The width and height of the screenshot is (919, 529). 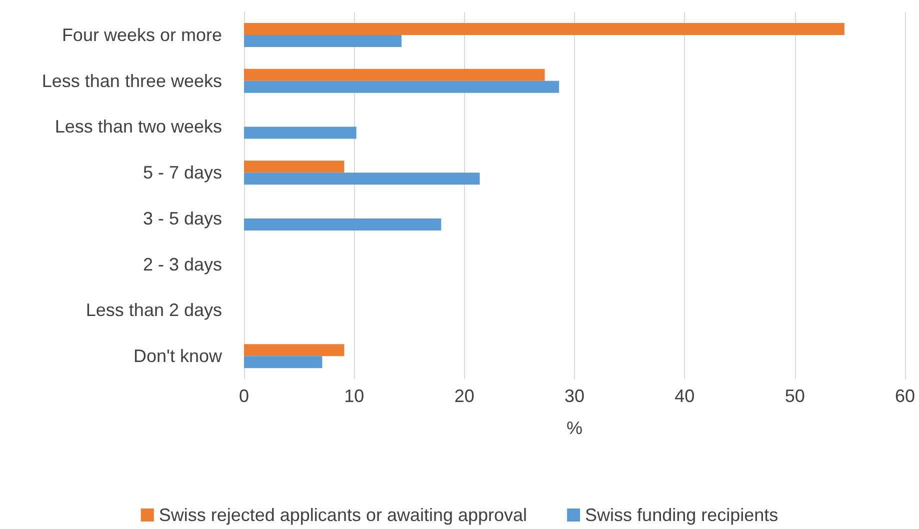 What do you see at coordinates (574, 396) in the screenshot?
I see `x-tick-label: 30` at bounding box center [574, 396].